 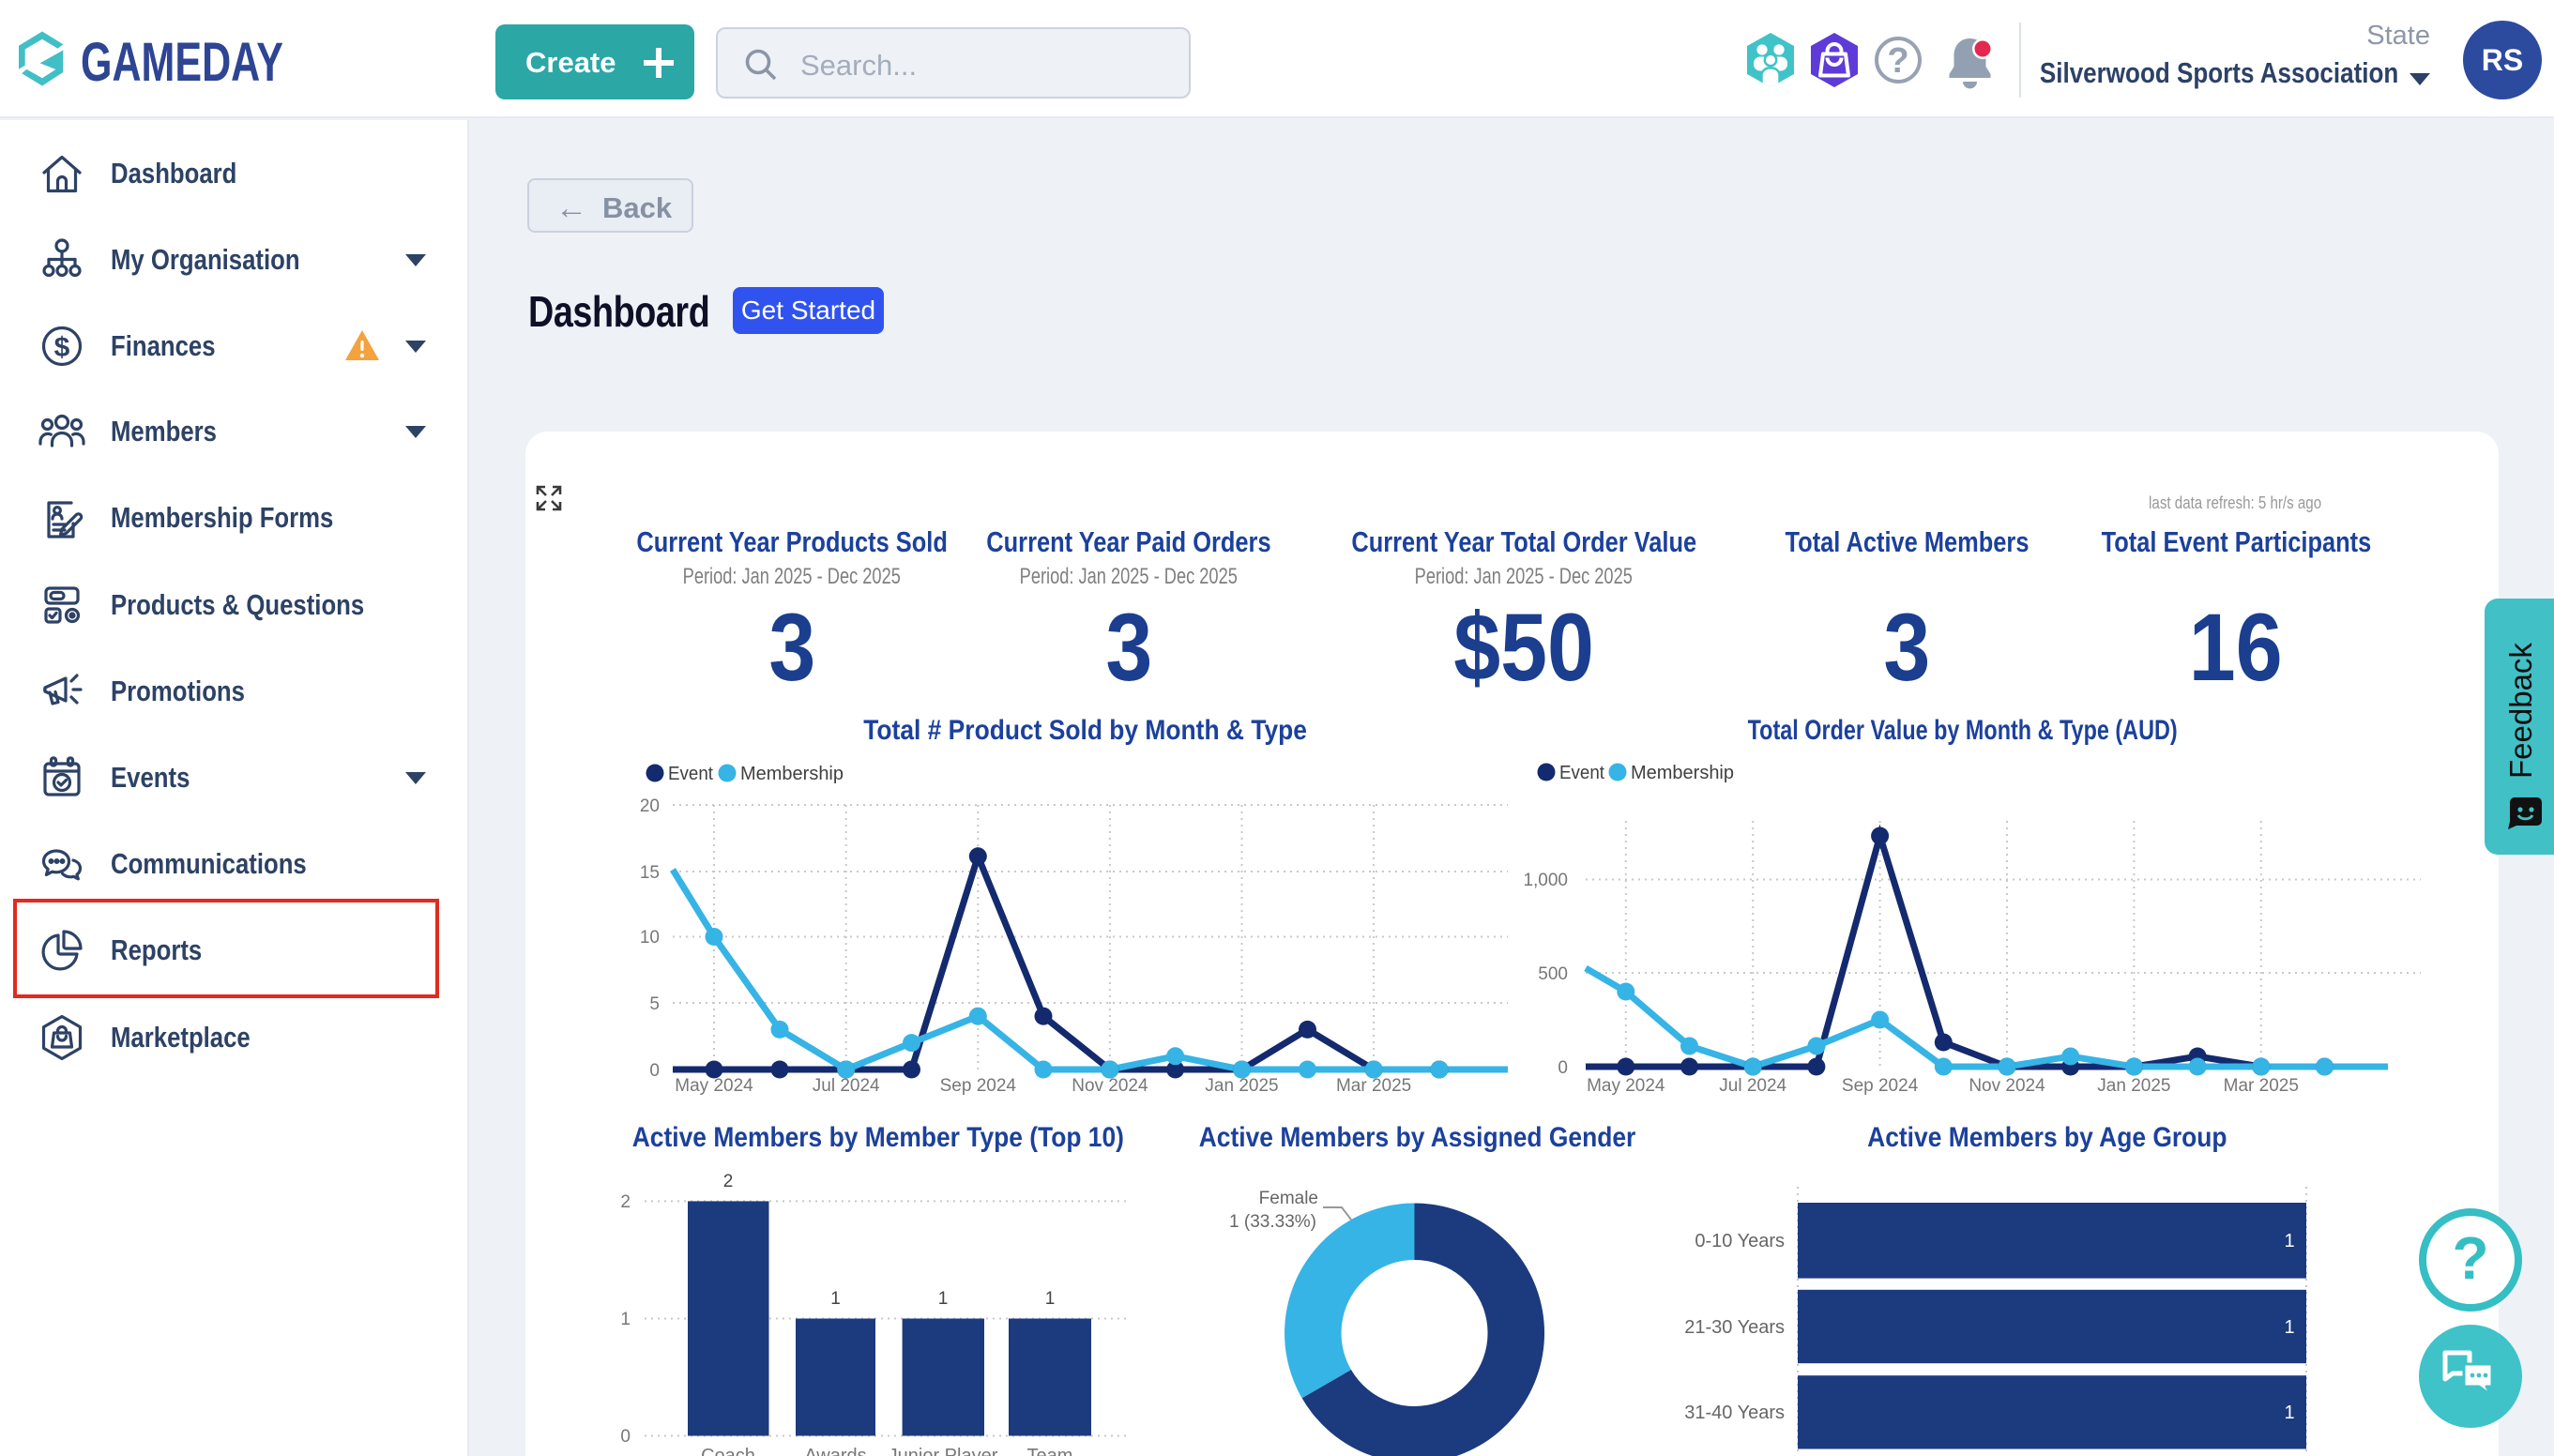 I want to click on svg-text: Junior Player, so click(x=943, y=1451).